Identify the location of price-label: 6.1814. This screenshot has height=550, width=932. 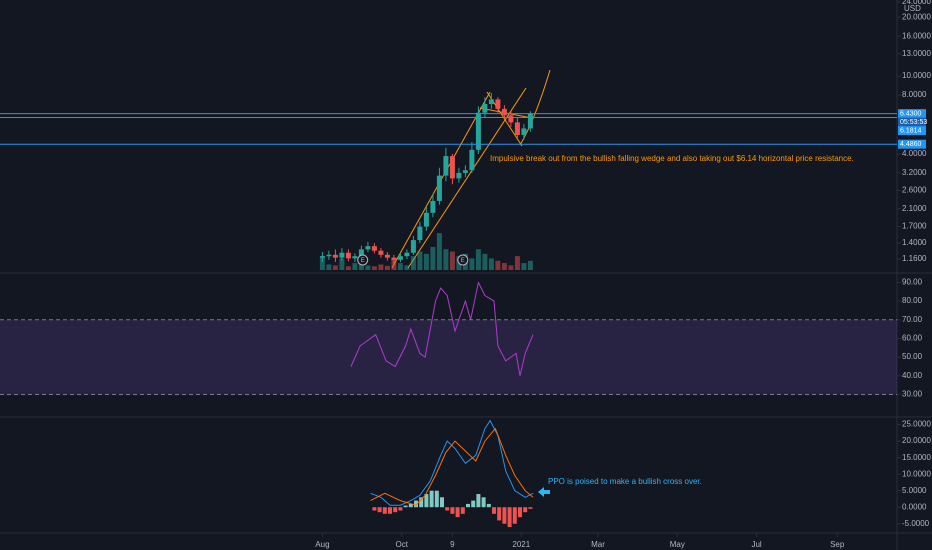
(912, 131).